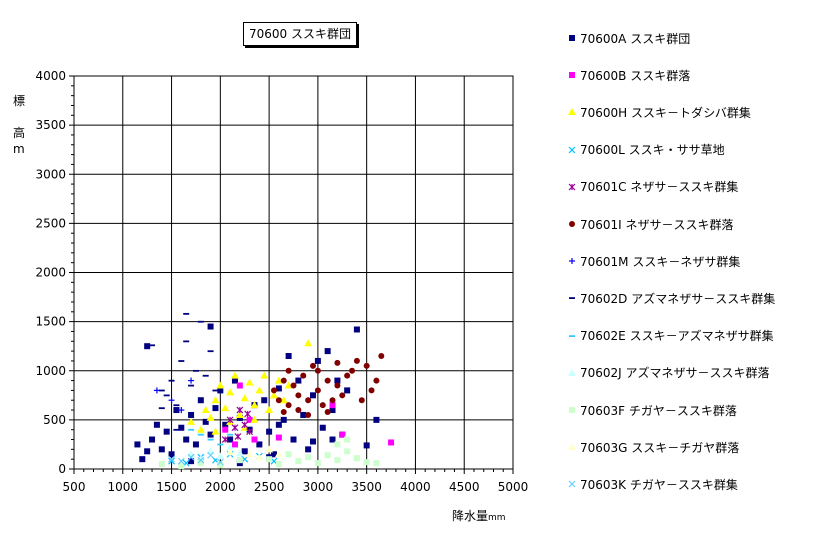 This screenshot has height=534, width=816. Describe the element at coordinates (50, 174) in the screenshot. I see `y-tick-label: 3000` at that location.